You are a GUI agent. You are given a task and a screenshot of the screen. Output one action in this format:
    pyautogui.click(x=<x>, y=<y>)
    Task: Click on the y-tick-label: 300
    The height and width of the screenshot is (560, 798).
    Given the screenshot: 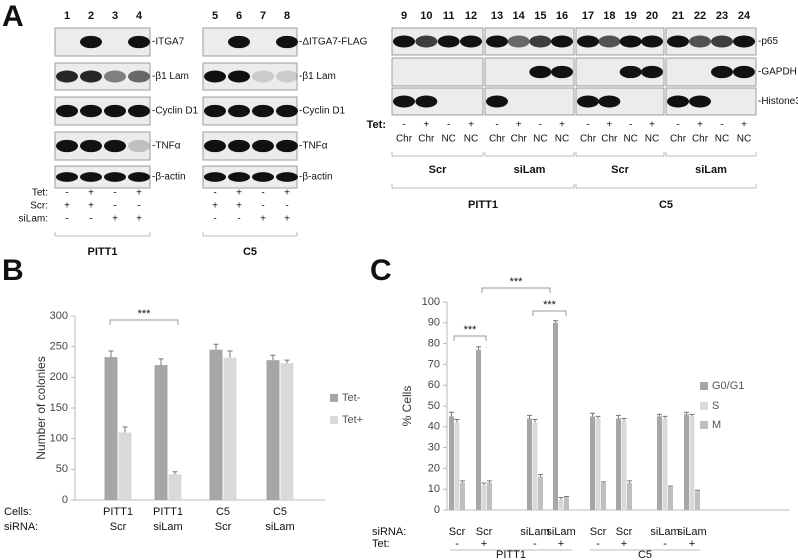 What is the action you would take?
    pyautogui.click(x=59, y=316)
    